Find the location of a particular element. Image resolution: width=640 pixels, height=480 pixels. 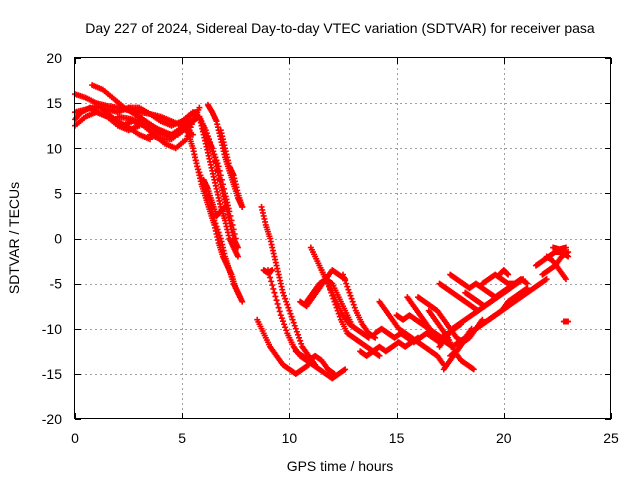

x-tick-label: 10 is located at coordinates (290, 438).